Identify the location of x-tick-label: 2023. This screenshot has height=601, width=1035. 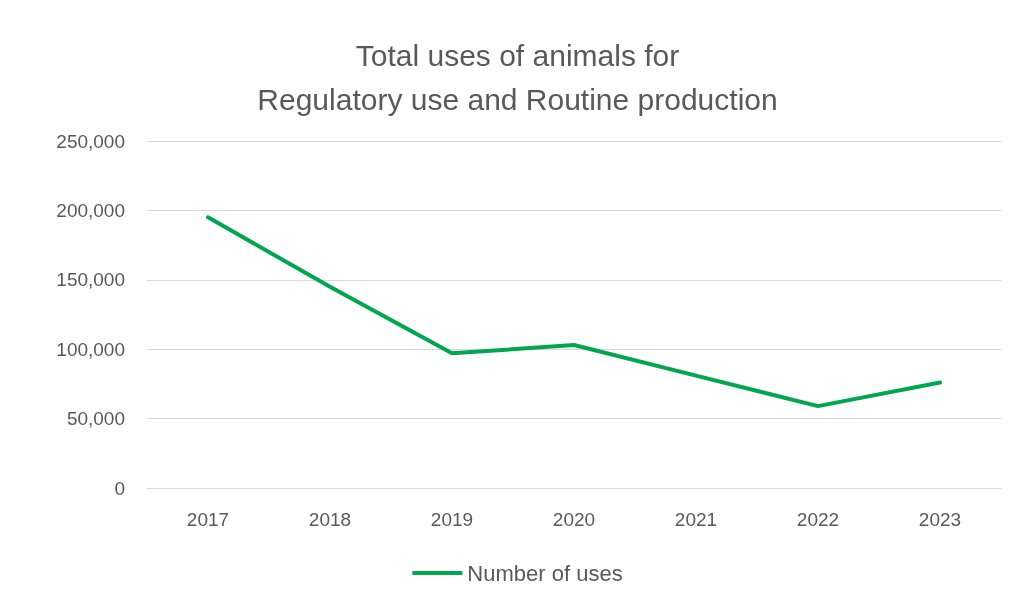
(940, 519).